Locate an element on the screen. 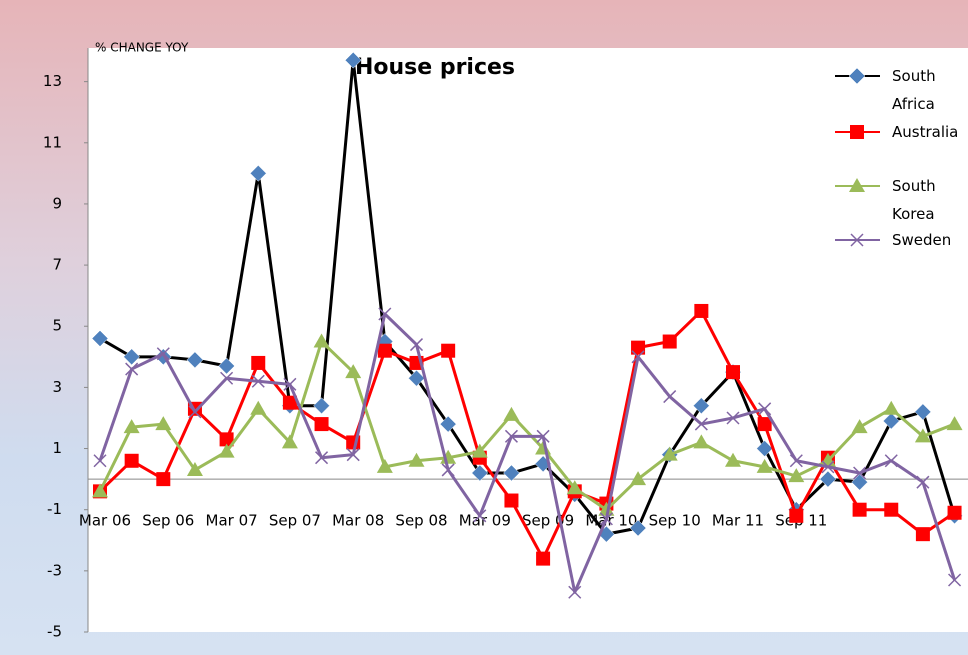  y-tick-label: 7 is located at coordinates (57, 265).